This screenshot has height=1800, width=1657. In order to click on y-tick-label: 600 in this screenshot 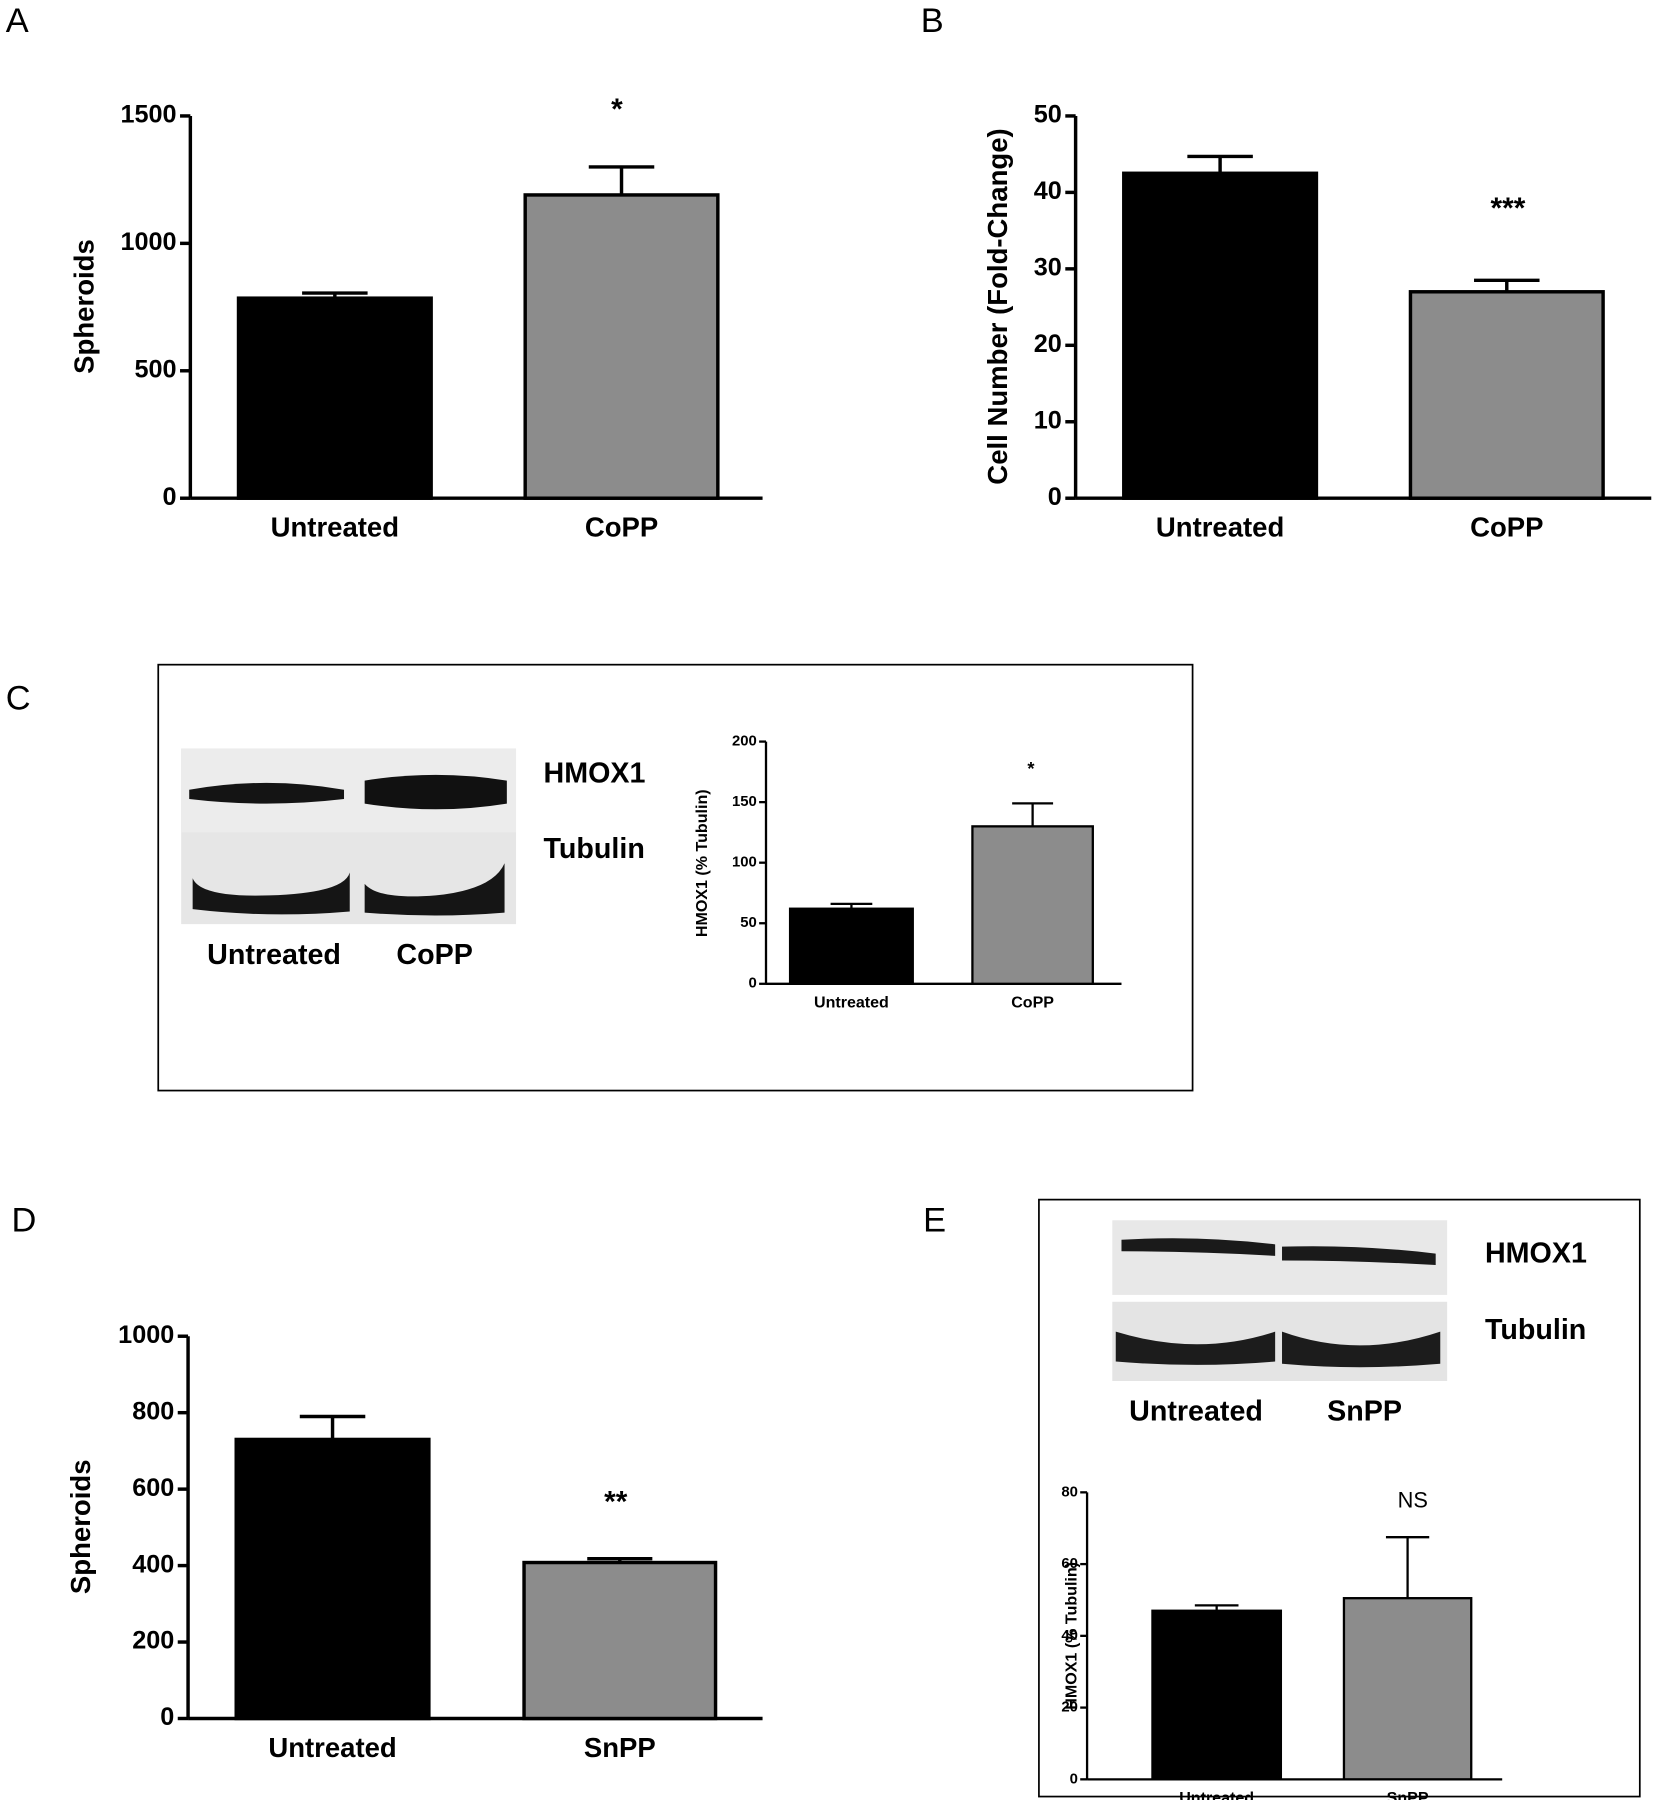, I will do `click(153, 1488)`.